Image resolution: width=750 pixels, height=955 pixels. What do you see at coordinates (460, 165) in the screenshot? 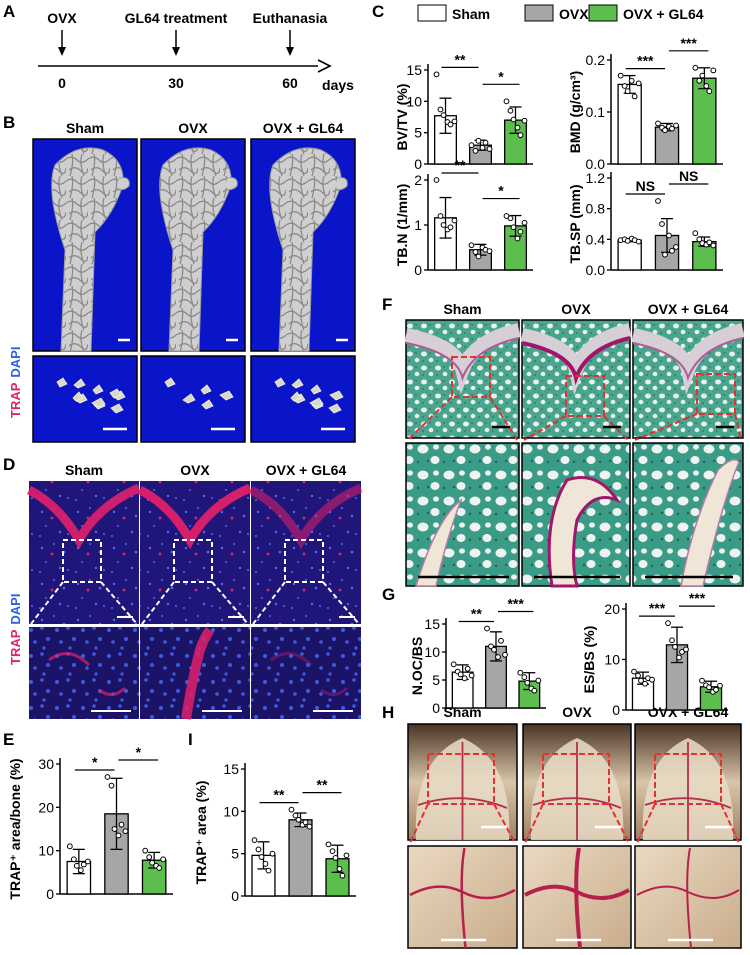
I see `sig-label-tbn-0: **` at bounding box center [460, 165].